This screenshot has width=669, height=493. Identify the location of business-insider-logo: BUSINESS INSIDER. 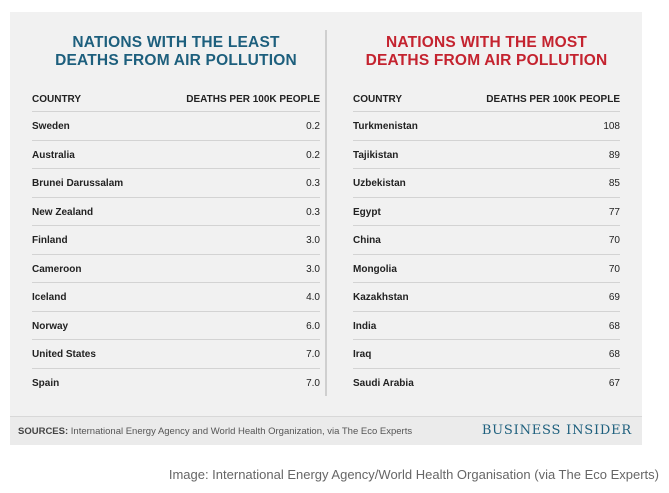
(556, 430).